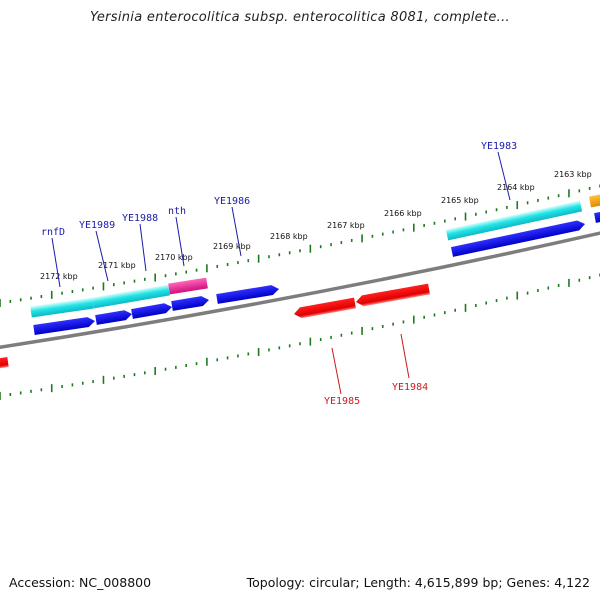 Image resolution: width=600 pixels, height=600 pixels. What do you see at coordinates (597, 217) in the screenshot?
I see `gene-offscreen` at bounding box center [597, 217].